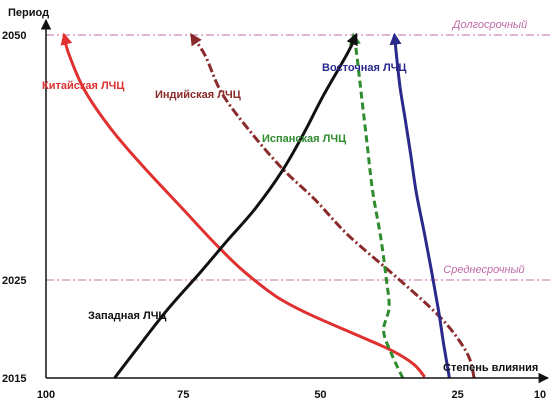  I want to click on x-axis-title: Степень влияния, so click(490, 368).